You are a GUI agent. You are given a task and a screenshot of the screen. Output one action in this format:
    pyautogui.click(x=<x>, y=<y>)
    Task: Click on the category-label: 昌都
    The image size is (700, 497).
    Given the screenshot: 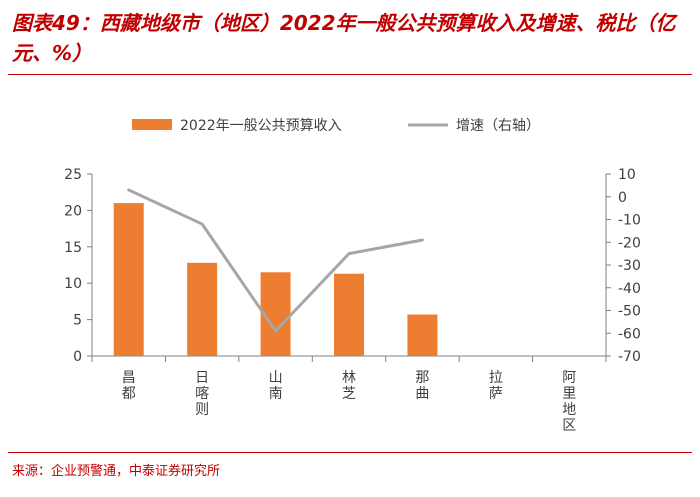 What is the action you would take?
    pyautogui.click(x=129, y=386)
    